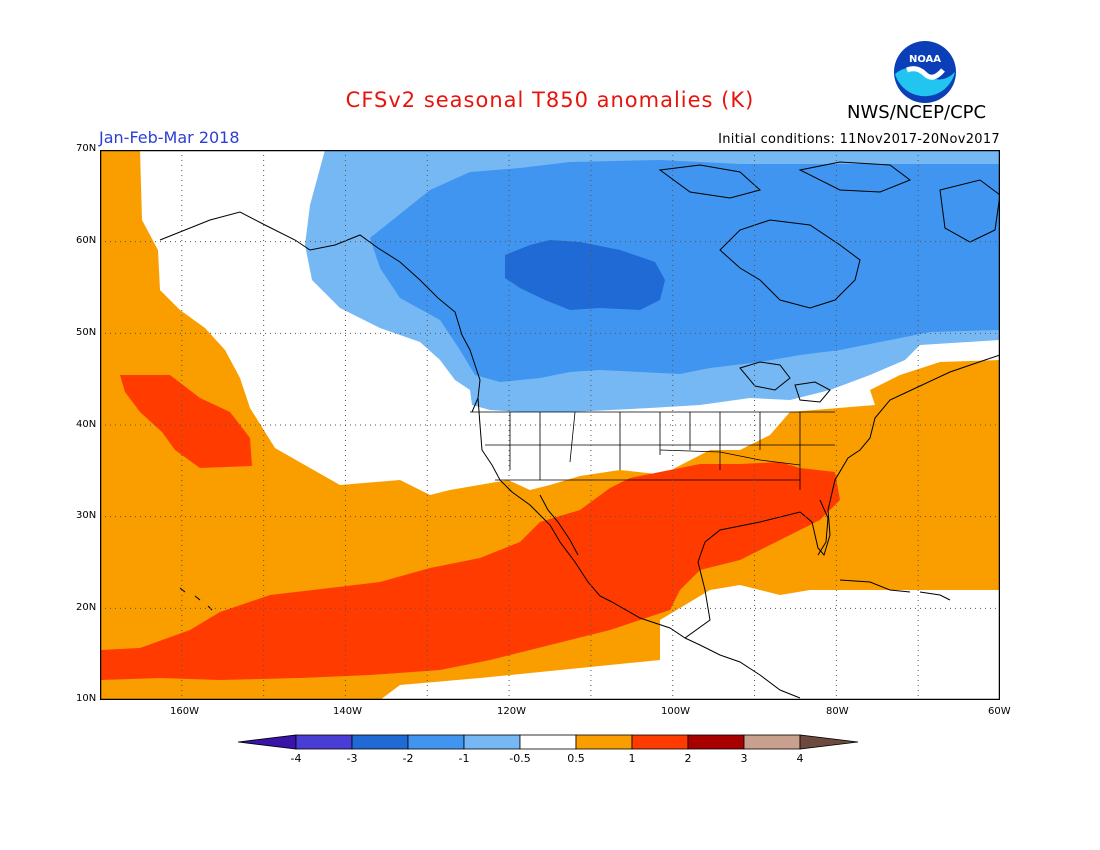  I want to click on chart-title: CFSv2 seasonal T850 anomalies (K), so click(550, 100).